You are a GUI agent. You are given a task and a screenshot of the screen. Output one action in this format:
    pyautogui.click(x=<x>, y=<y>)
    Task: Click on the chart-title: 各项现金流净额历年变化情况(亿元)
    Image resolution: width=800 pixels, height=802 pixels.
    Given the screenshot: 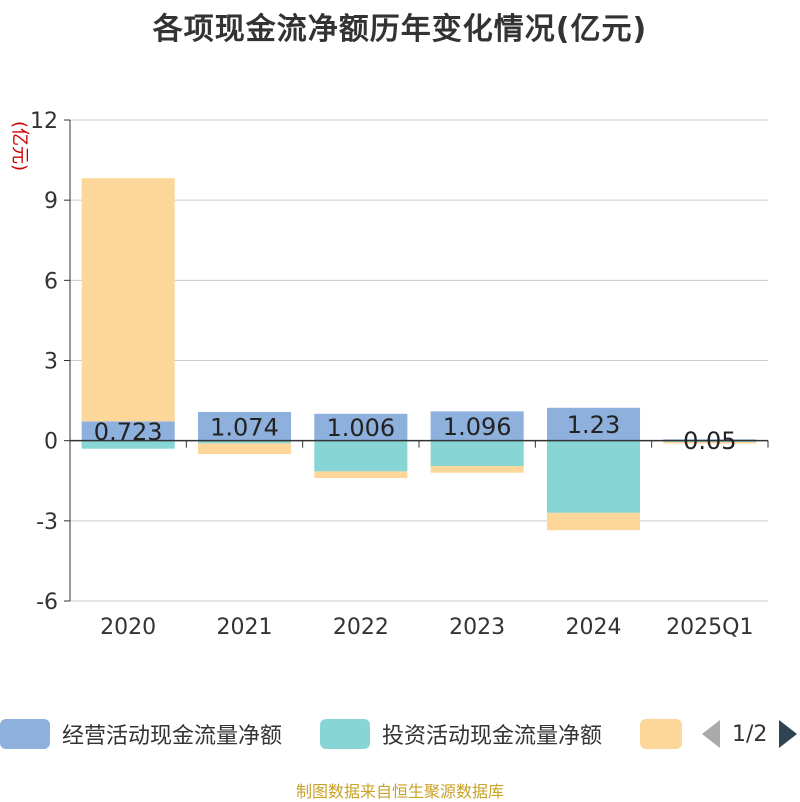 What is the action you would take?
    pyautogui.click(x=400, y=29)
    